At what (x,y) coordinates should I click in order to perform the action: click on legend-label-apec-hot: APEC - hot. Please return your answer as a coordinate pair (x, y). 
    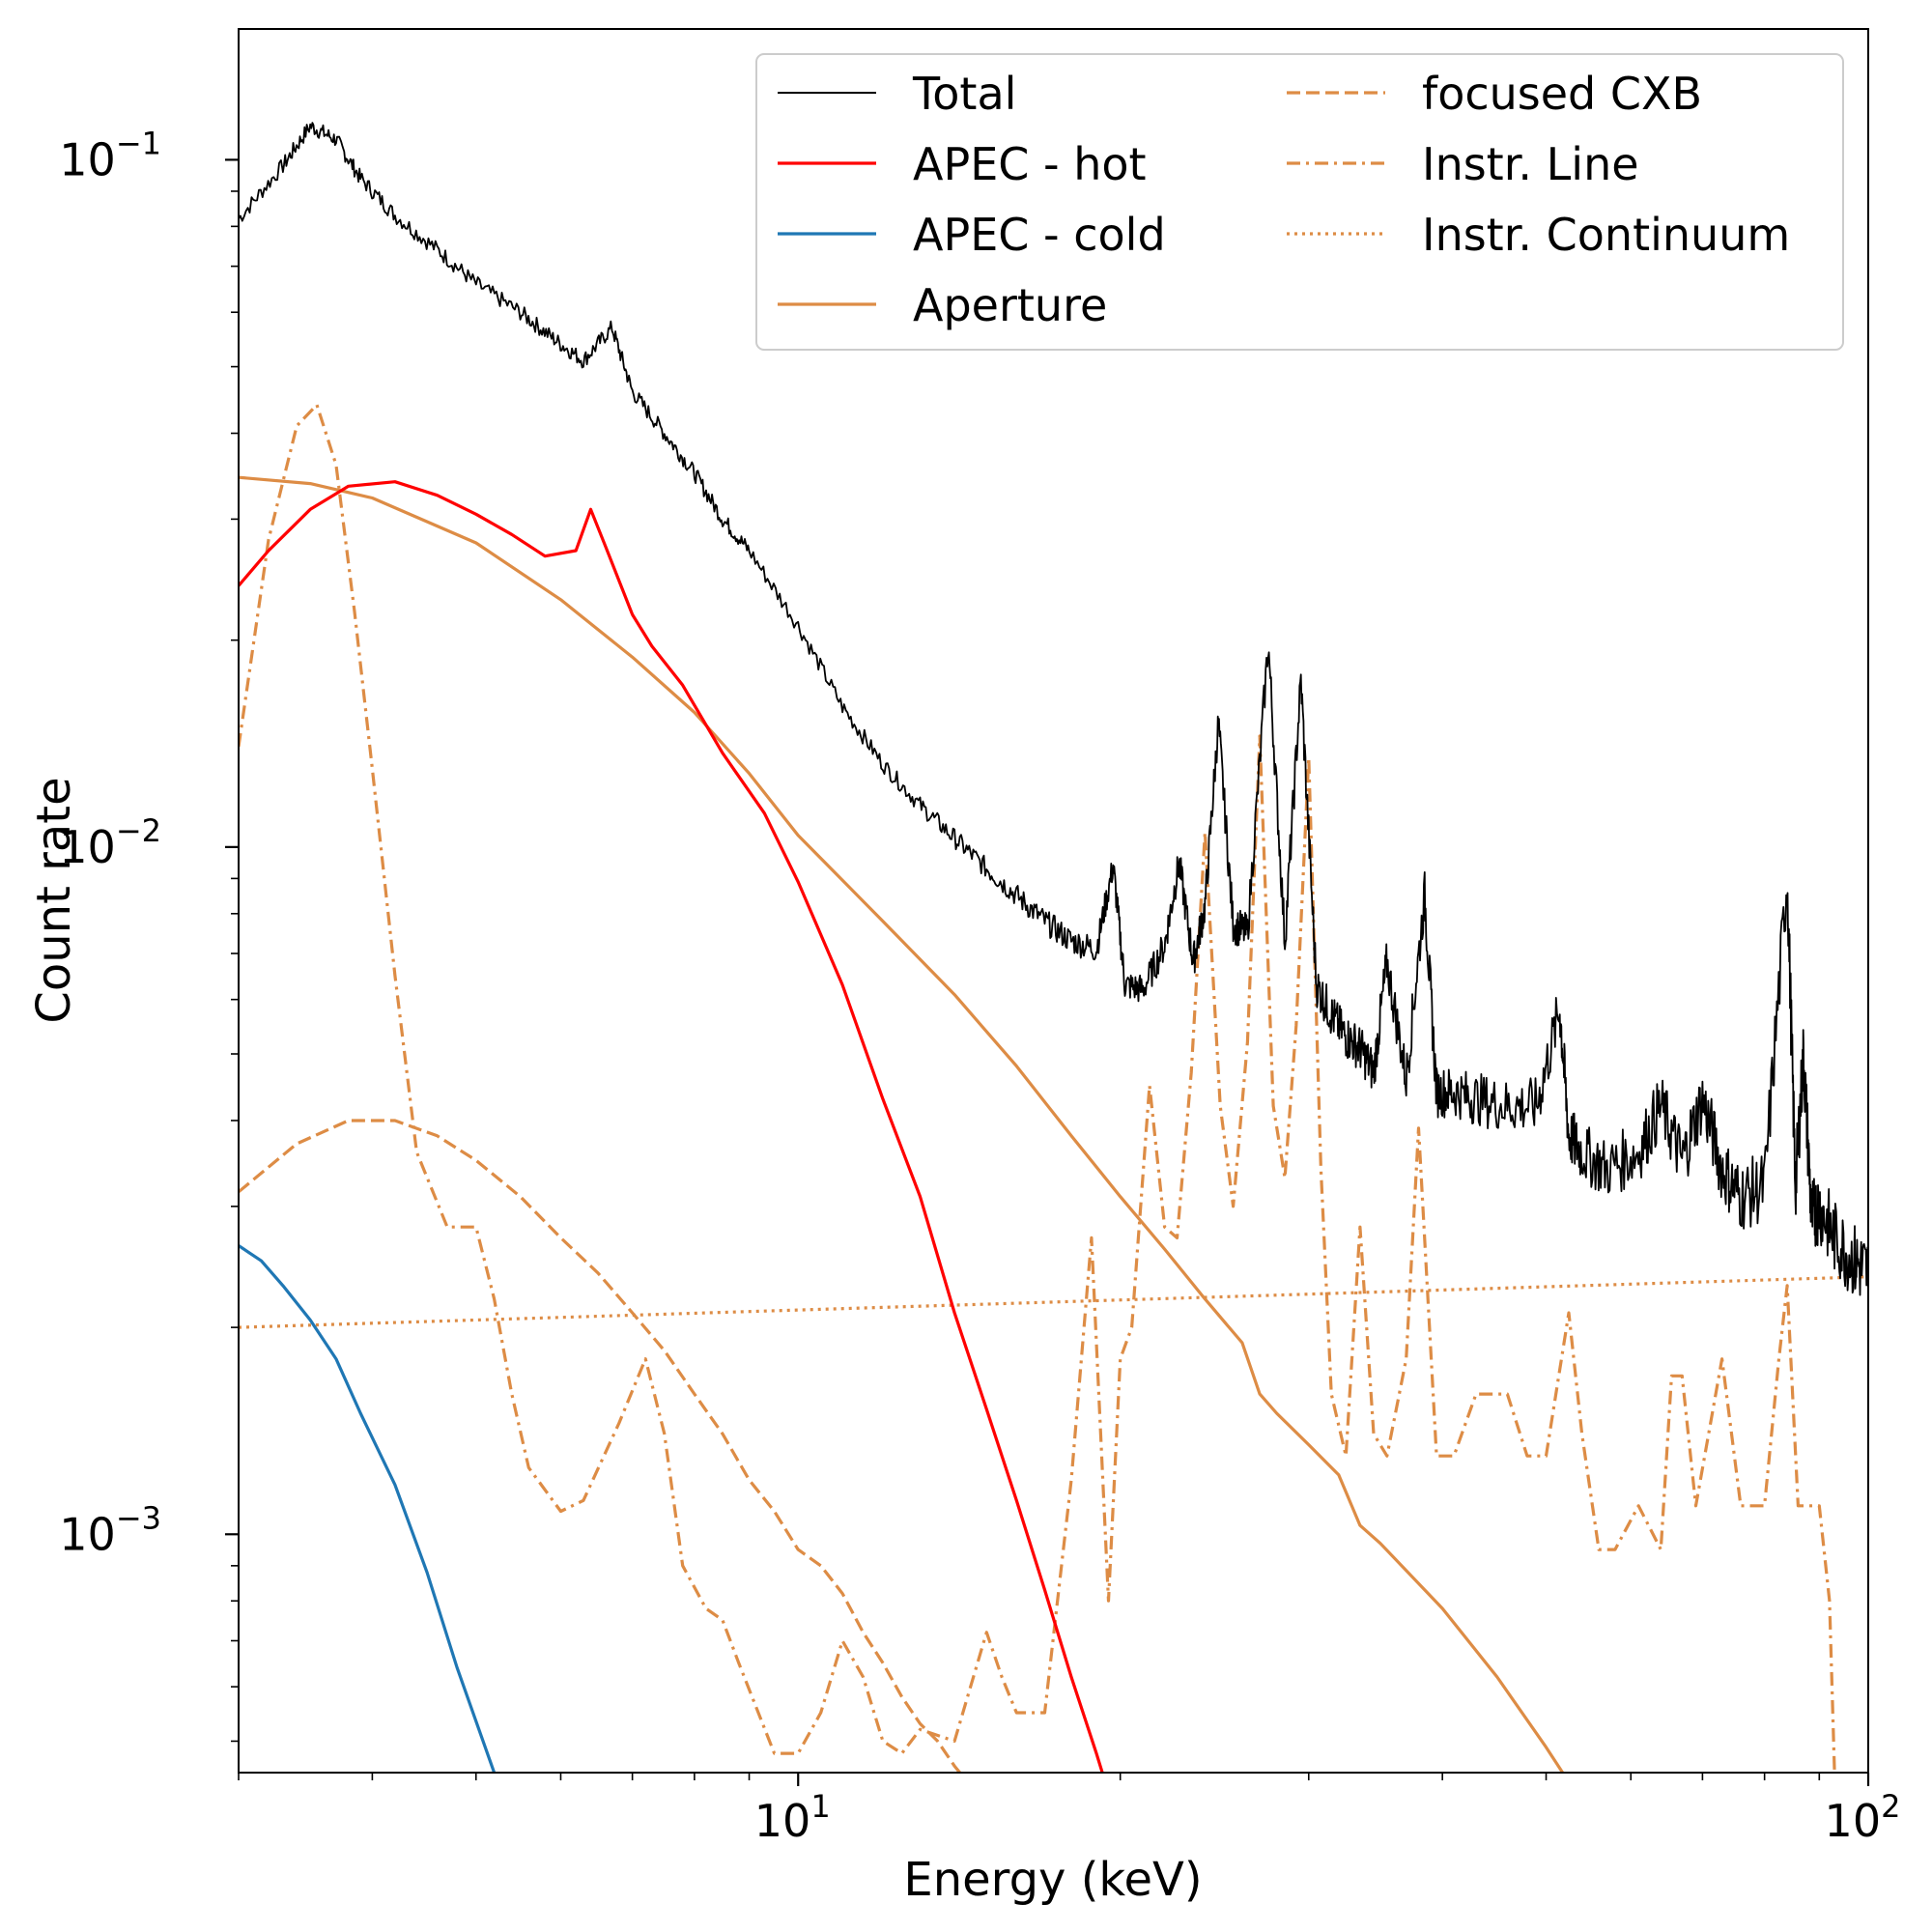
    Looking at the image, I should click on (1030, 164).